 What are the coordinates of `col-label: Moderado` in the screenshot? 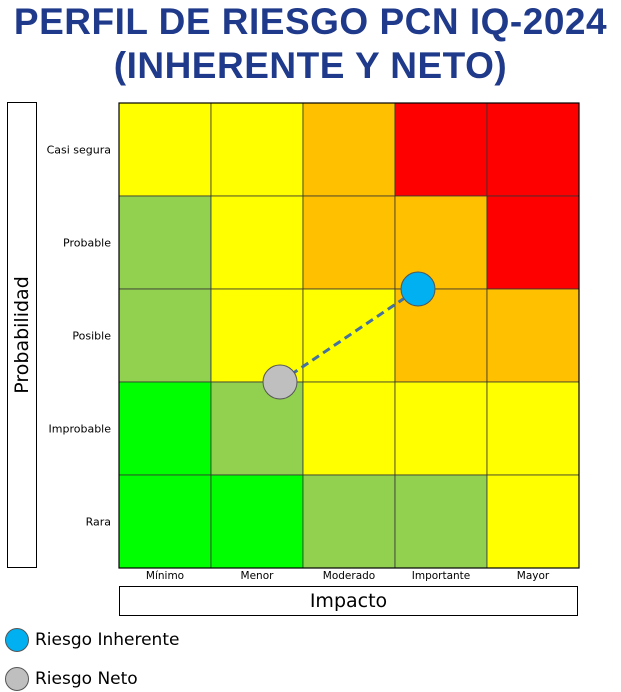 It's located at (349, 576).